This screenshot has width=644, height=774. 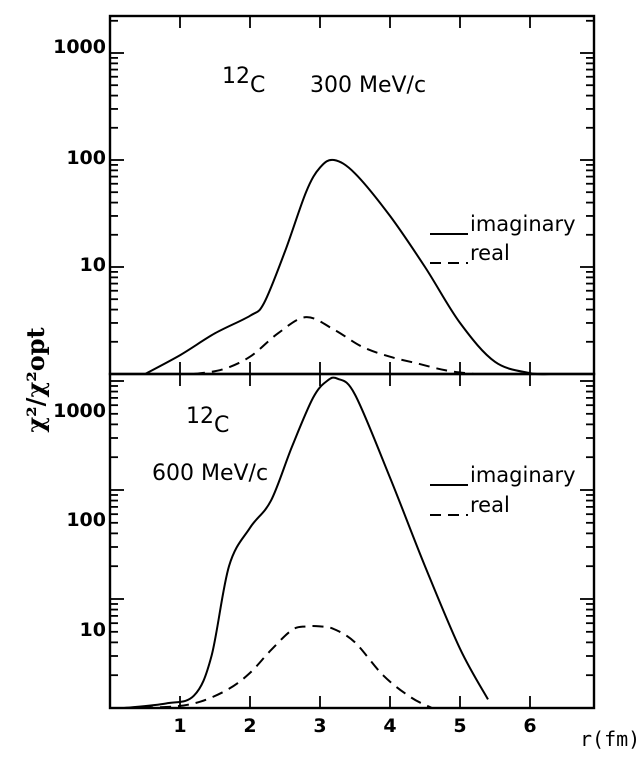 I want to click on bottom-nucleus-label: 12C, so click(x=207, y=421).